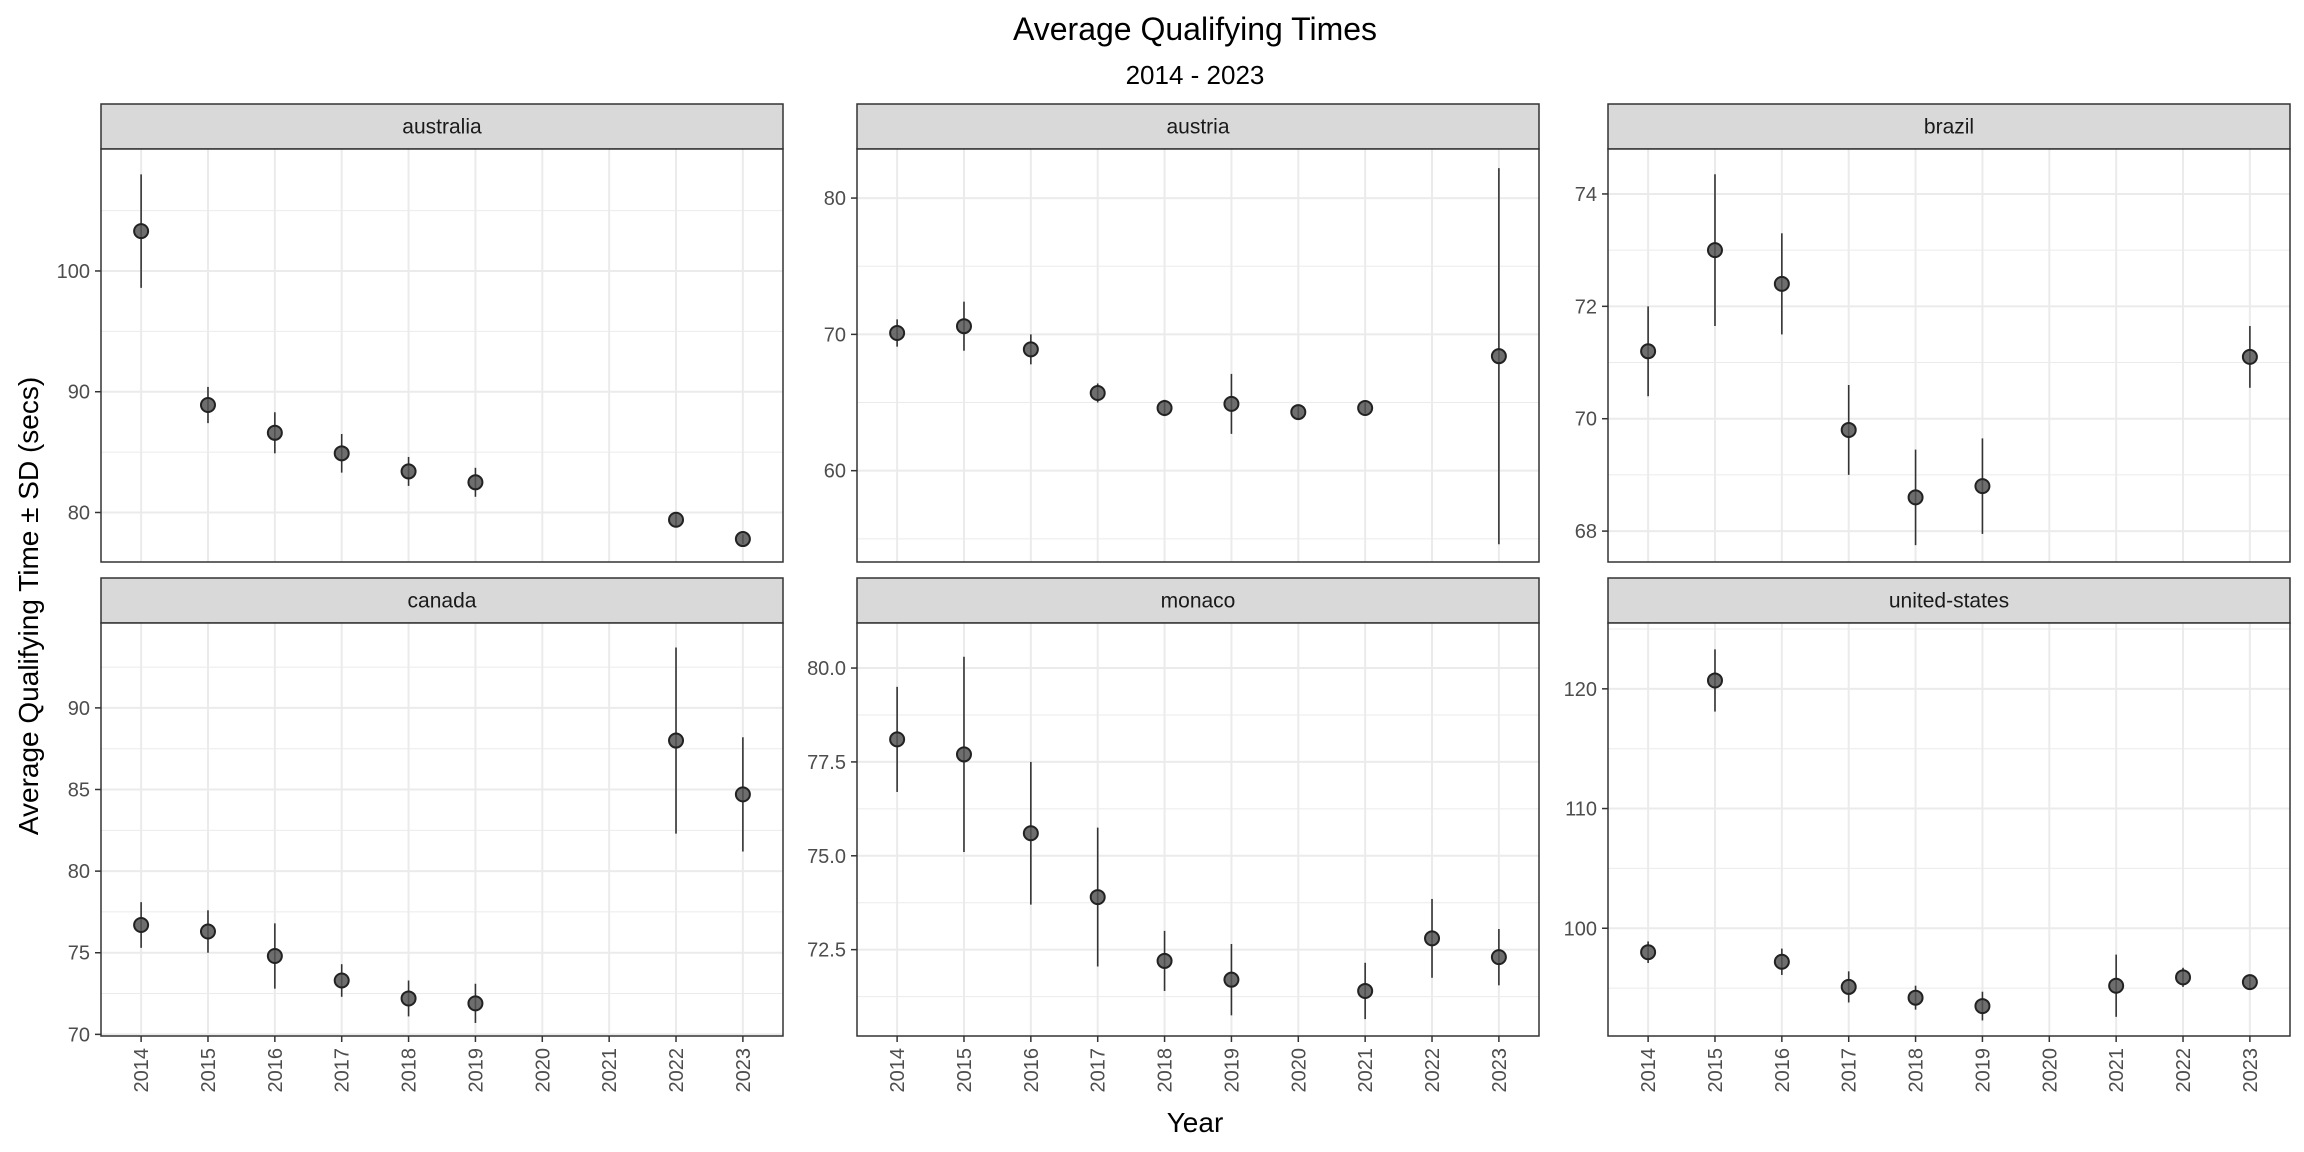 Image resolution: width=2304 pixels, height=1152 pixels. What do you see at coordinates (835, 472) in the screenshot?
I see `y-tick-label: 60` at bounding box center [835, 472].